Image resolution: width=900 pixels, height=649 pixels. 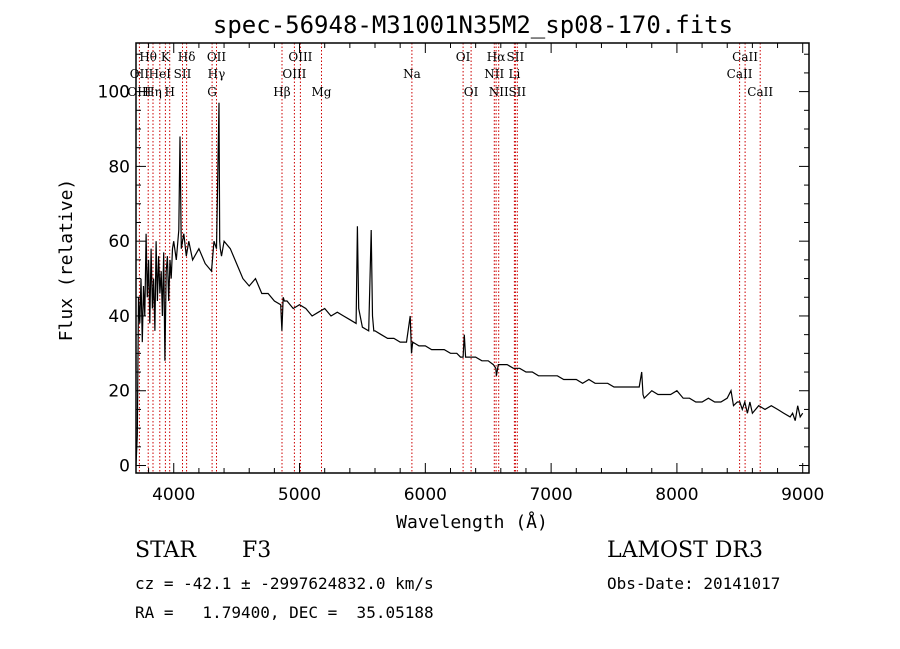 I want to click on spectral-line-label: Hα, so click(x=496, y=57).